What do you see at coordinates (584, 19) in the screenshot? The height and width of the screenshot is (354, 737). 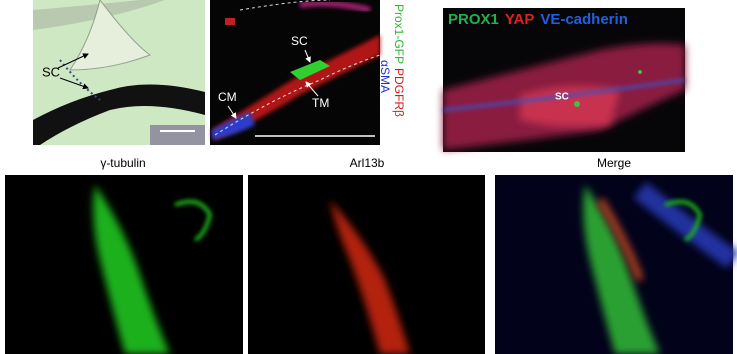 I see `title-part: VE-cadherin` at bounding box center [584, 19].